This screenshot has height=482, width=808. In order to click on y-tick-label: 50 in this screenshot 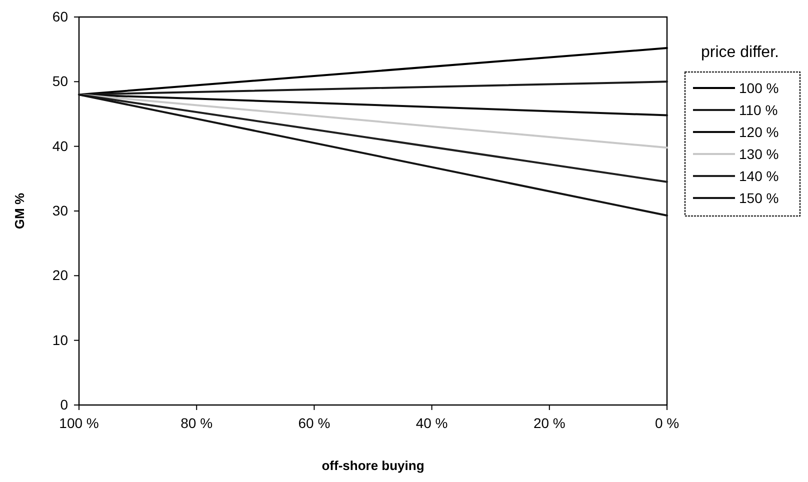, I will do `click(60, 81)`.